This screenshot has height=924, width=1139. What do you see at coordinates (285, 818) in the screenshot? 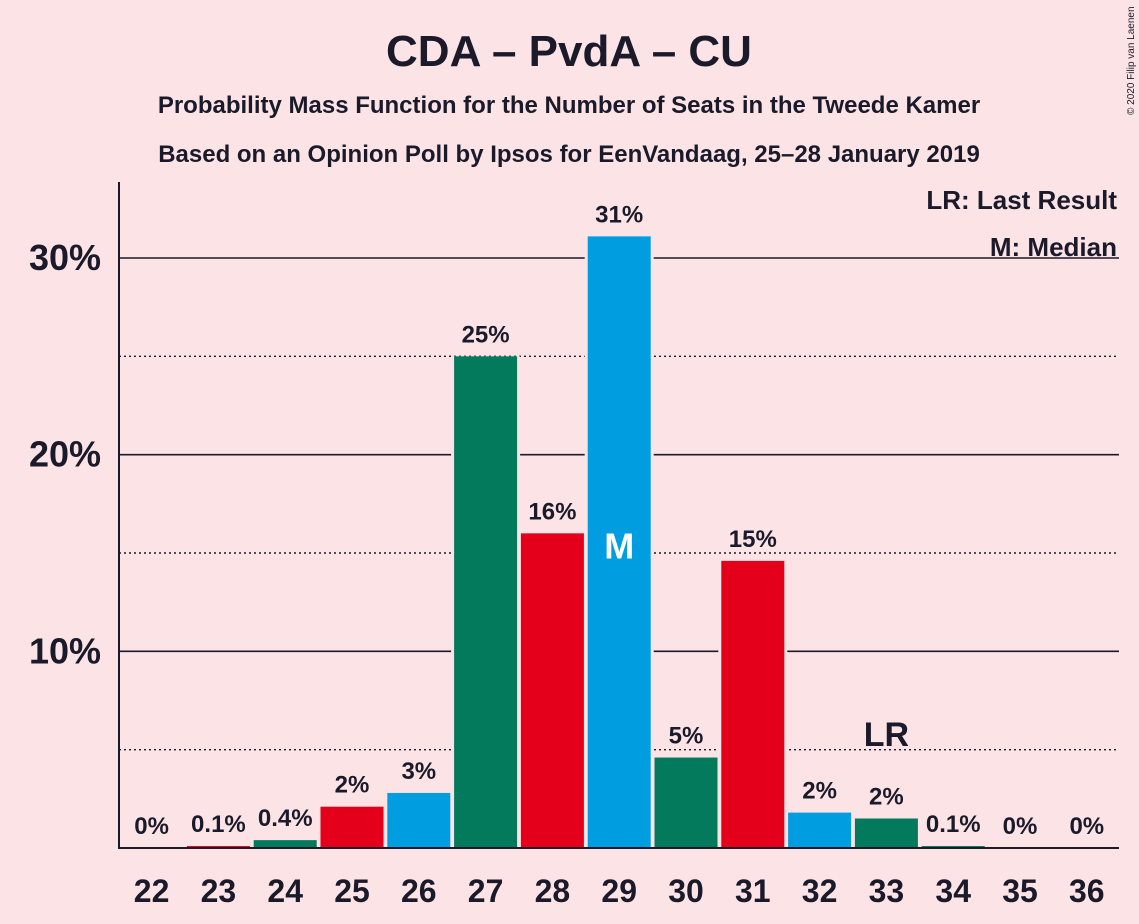
I see `value-label-24: 0.4%` at bounding box center [285, 818].